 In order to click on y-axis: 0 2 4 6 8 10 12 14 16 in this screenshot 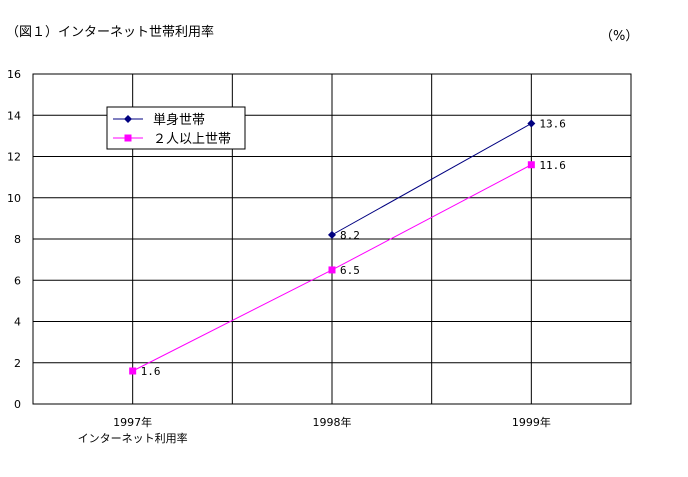, I will do `click(14, 239)`.